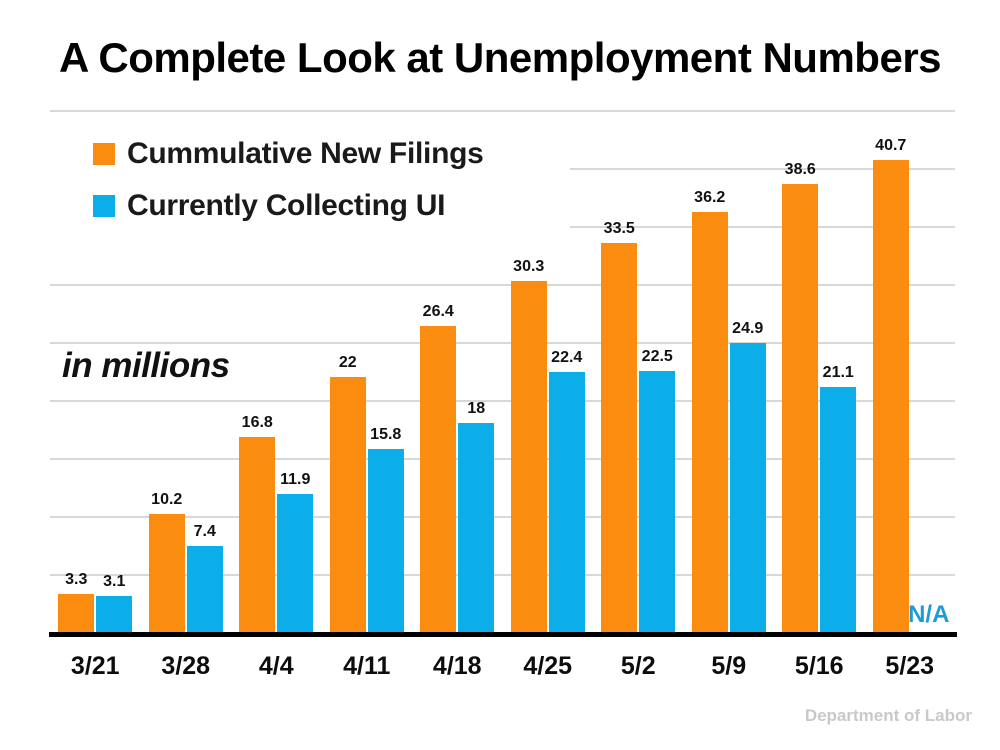 This screenshot has width=1000, height=750. What do you see at coordinates (748, 329) in the screenshot?
I see `value-label: 24.9` at bounding box center [748, 329].